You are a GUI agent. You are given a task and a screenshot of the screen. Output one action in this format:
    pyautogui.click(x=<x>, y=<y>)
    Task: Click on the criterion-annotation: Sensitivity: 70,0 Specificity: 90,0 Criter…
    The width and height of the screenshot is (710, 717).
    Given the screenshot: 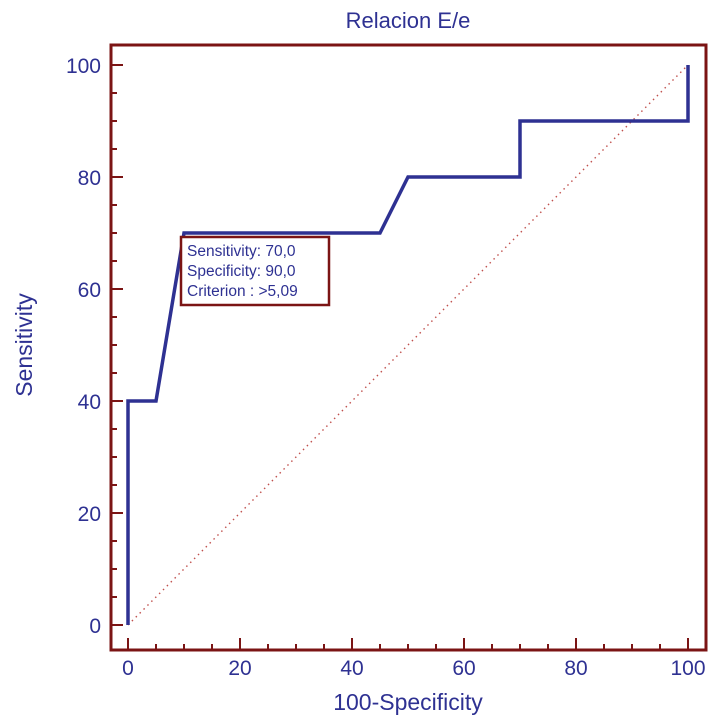 What is the action you would take?
    pyautogui.click(x=255, y=271)
    